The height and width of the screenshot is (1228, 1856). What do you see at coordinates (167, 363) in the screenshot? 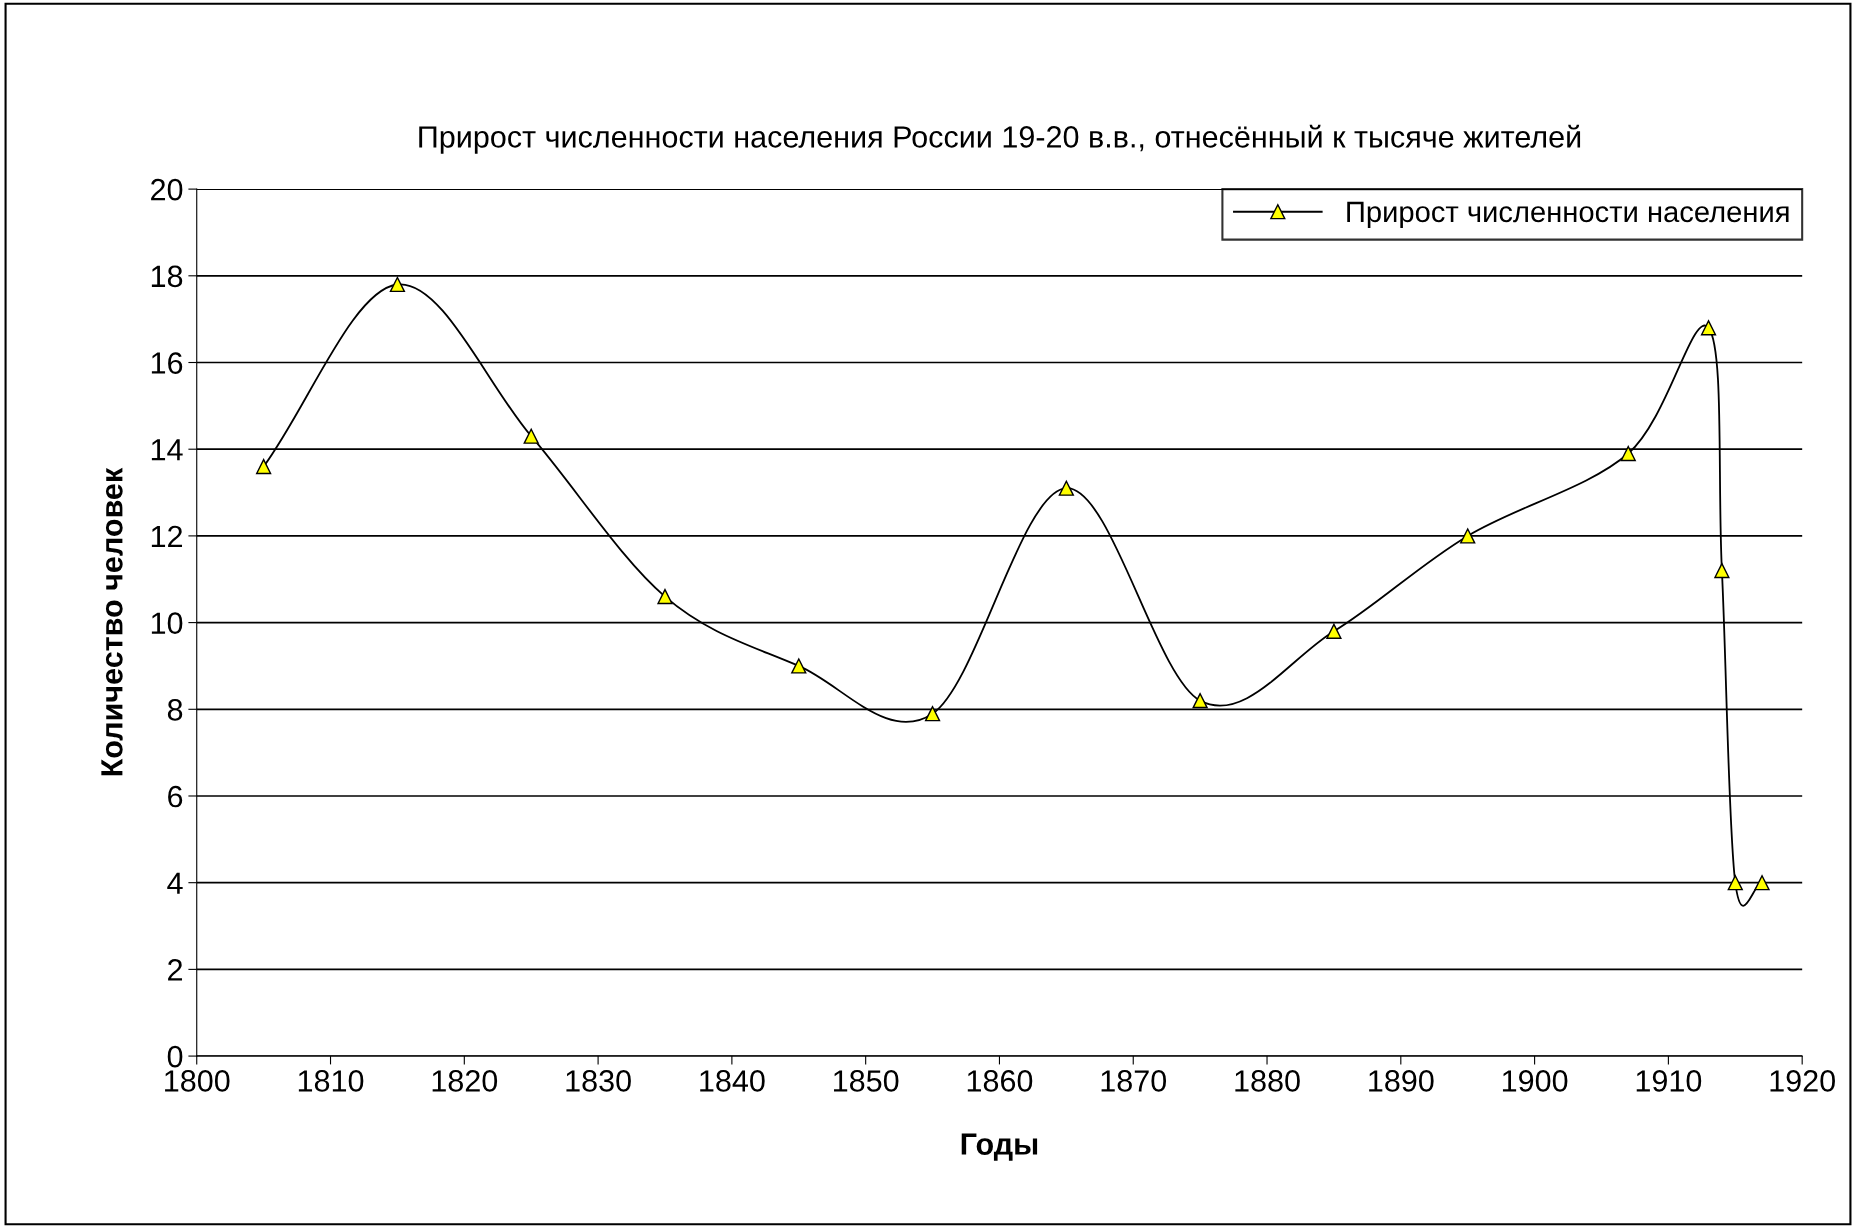
I see `y-tick-label: 16` at bounding box center [167, 363].